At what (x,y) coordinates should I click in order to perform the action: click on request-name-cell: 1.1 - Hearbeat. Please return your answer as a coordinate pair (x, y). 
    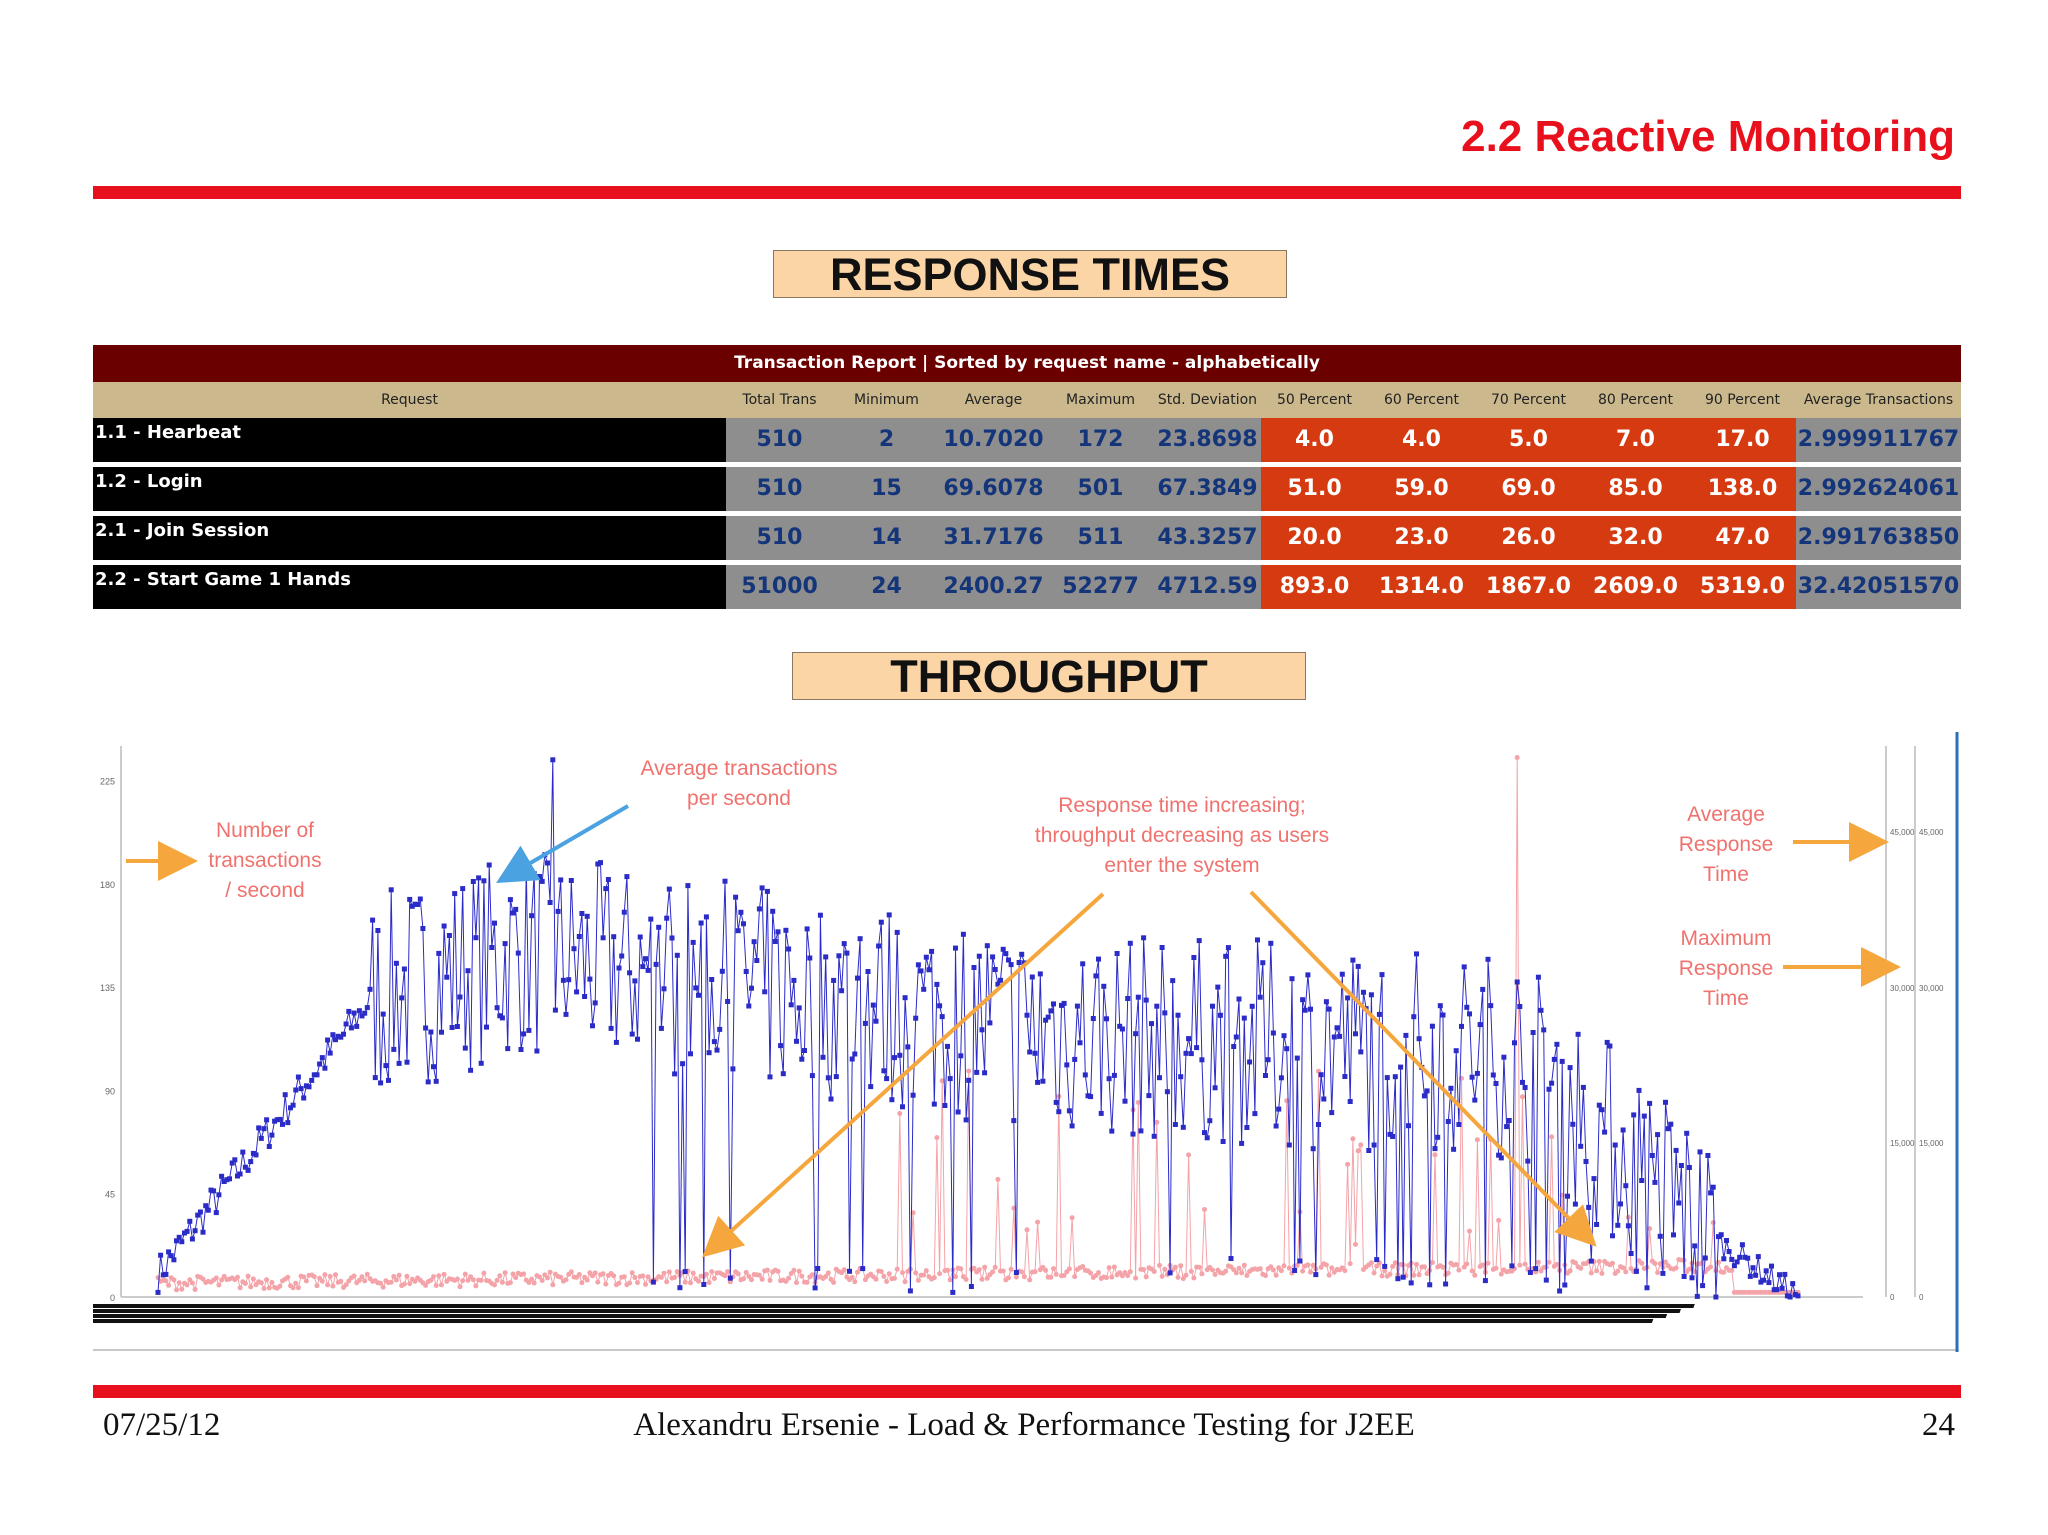
    Looking at the image, I should click on (409, 440).